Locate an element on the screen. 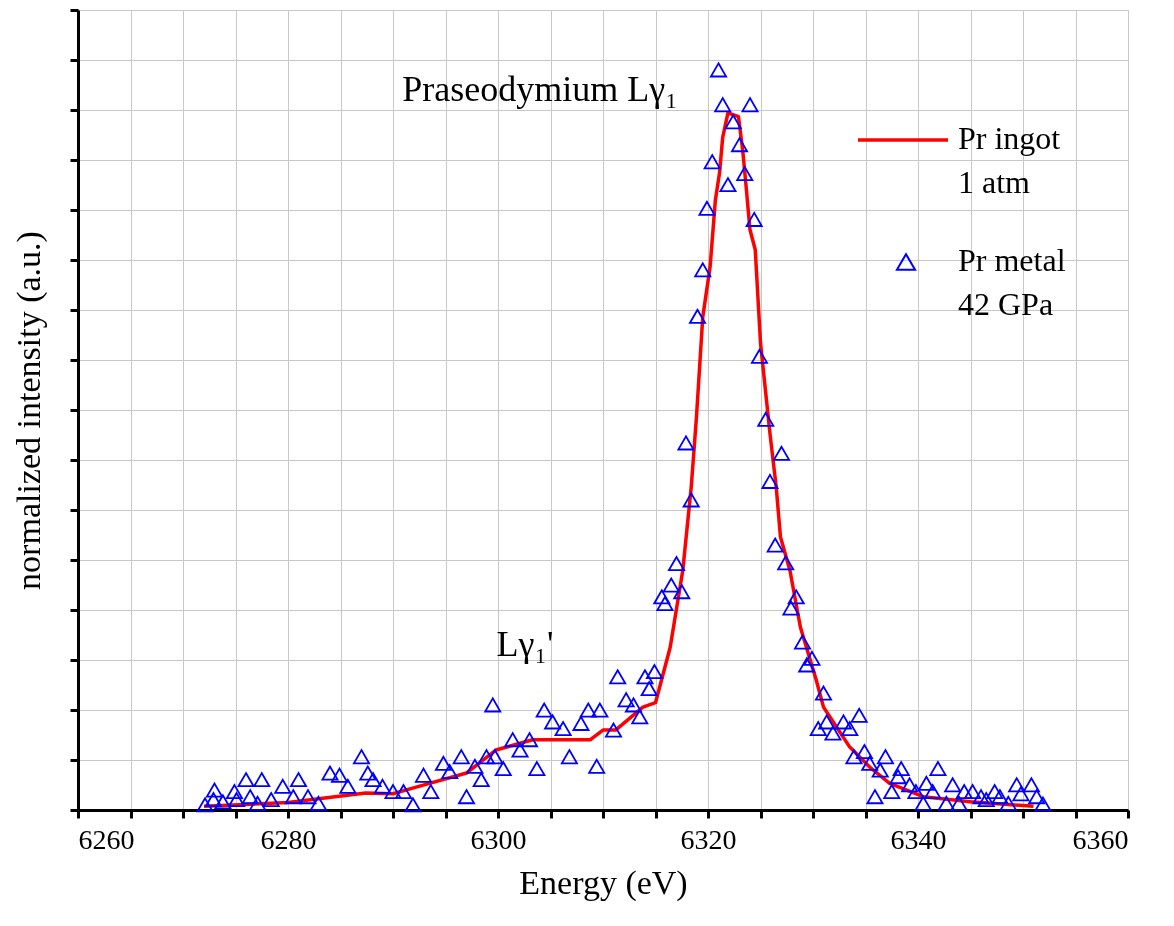 The width and height of the screenshot is (1174, 926). x-tick-label: 6260 is located at coordinates (106, 839).